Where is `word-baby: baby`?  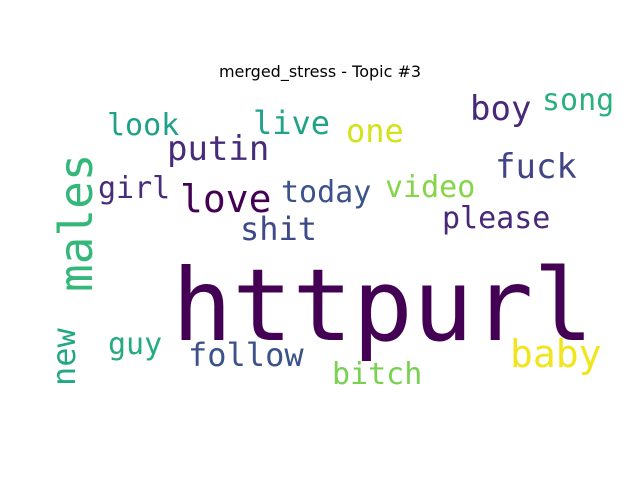
word-baby: baby is located at coordinates (556, 354).